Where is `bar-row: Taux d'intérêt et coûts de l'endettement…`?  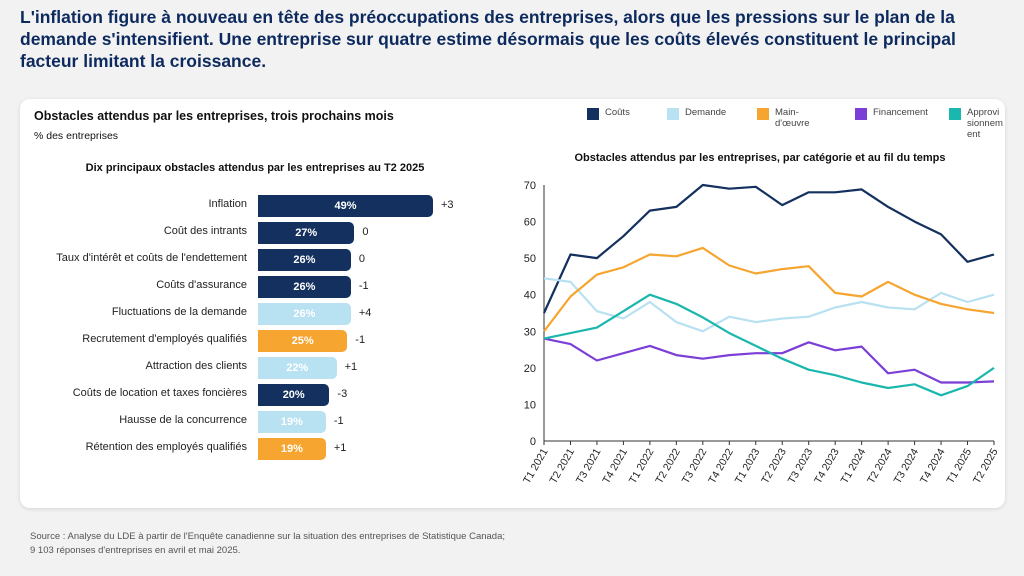
bar-row: Taux d'intérêt et coûts de l'endettement… is located at coordinates (255, 260).